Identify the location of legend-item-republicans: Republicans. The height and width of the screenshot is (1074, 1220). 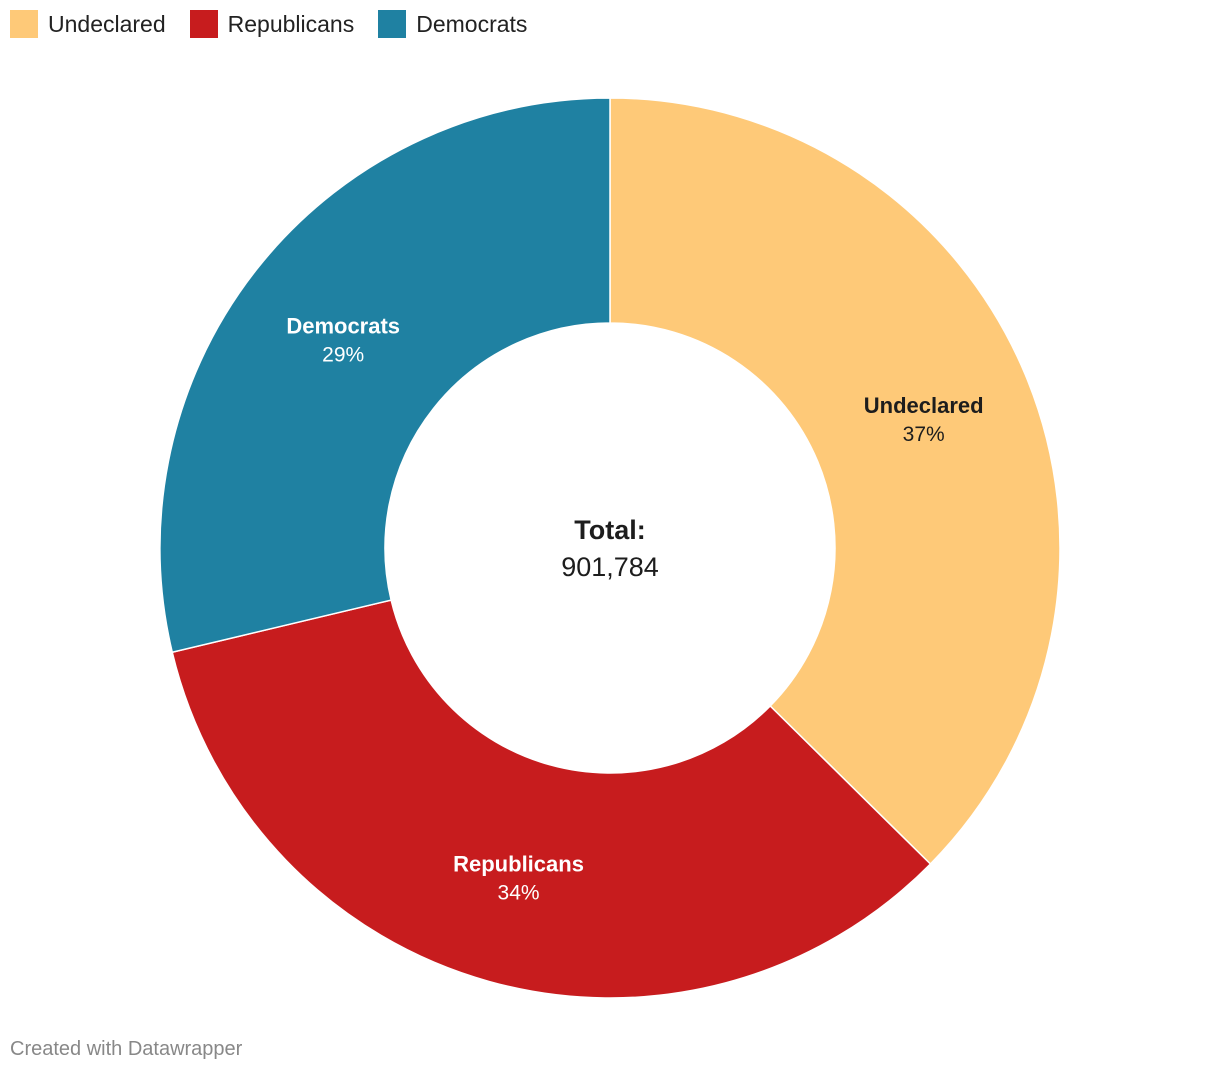
(272, 24).